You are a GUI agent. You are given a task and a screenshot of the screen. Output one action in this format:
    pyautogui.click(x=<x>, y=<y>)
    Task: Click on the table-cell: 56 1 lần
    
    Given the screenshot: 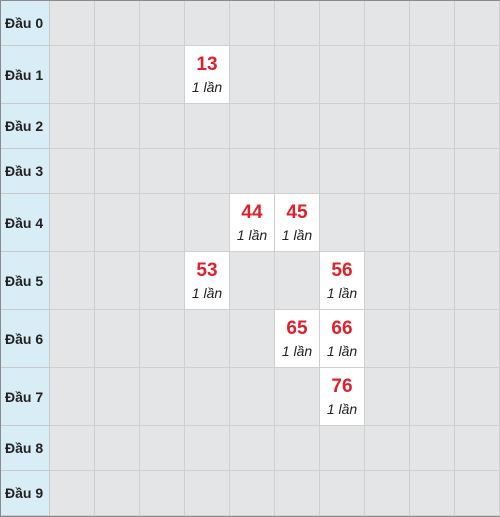 What is the action you would take?
    pyautogui.click(x=342, y=281)
    